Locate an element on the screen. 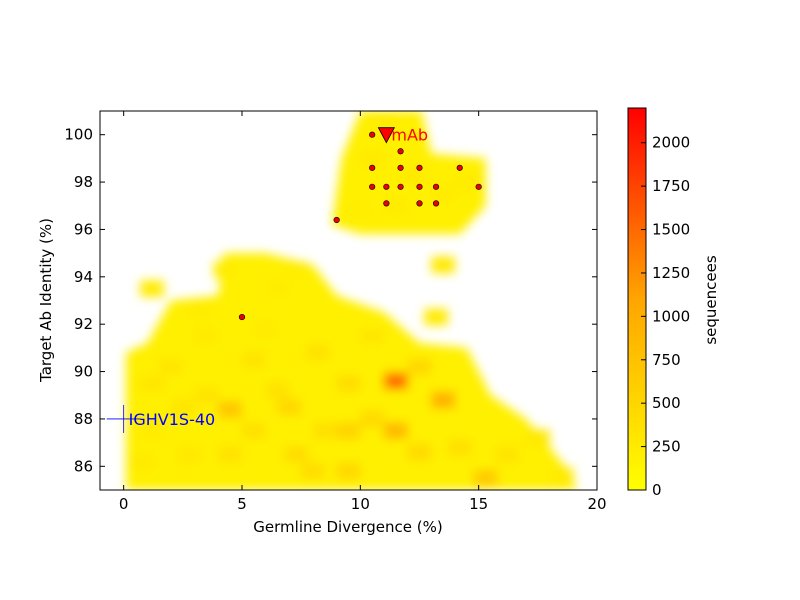 The height and width of the screenshot is (600, 800). colorbar-tick-label: 1500 is located at coordinates (671, 230).